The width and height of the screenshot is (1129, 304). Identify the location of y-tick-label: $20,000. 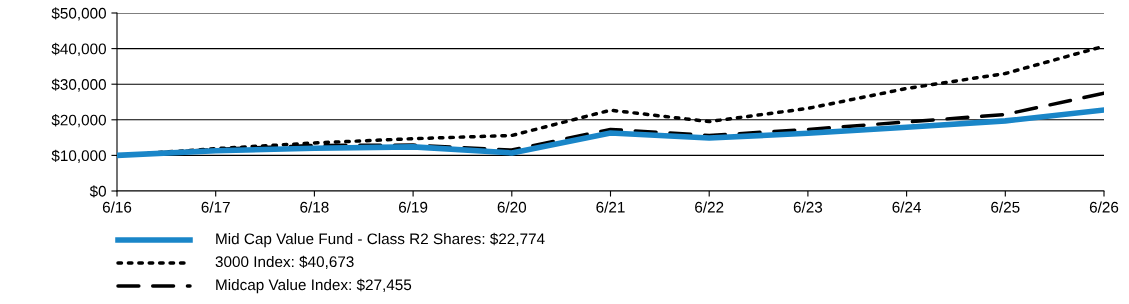
(78, 121).